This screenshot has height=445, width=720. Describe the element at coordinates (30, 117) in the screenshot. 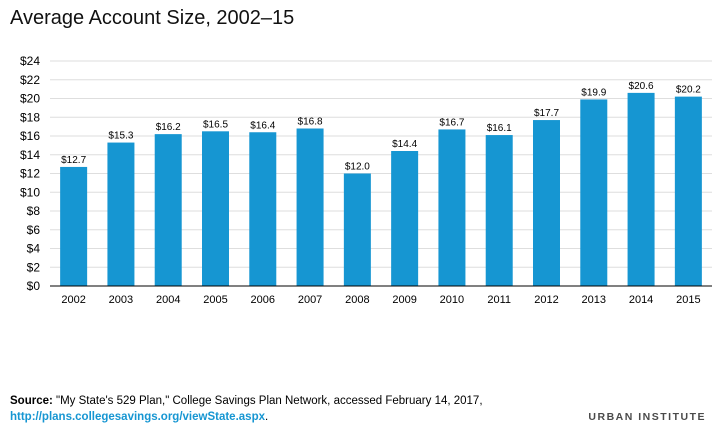

I see `y-tick-label: $18` at that location.